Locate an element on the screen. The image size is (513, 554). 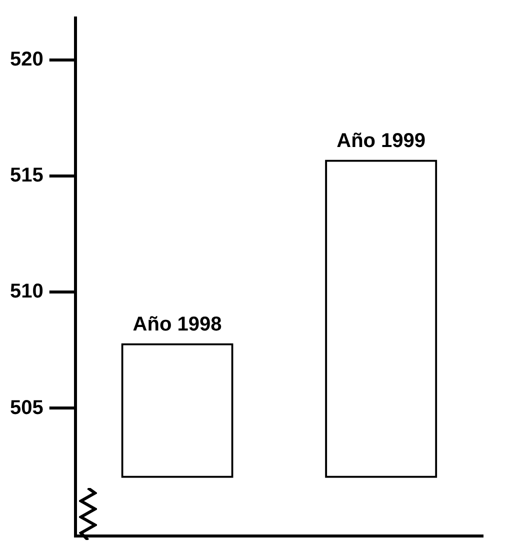
y-tick-label: 515 is located at coordinates (27, 175).